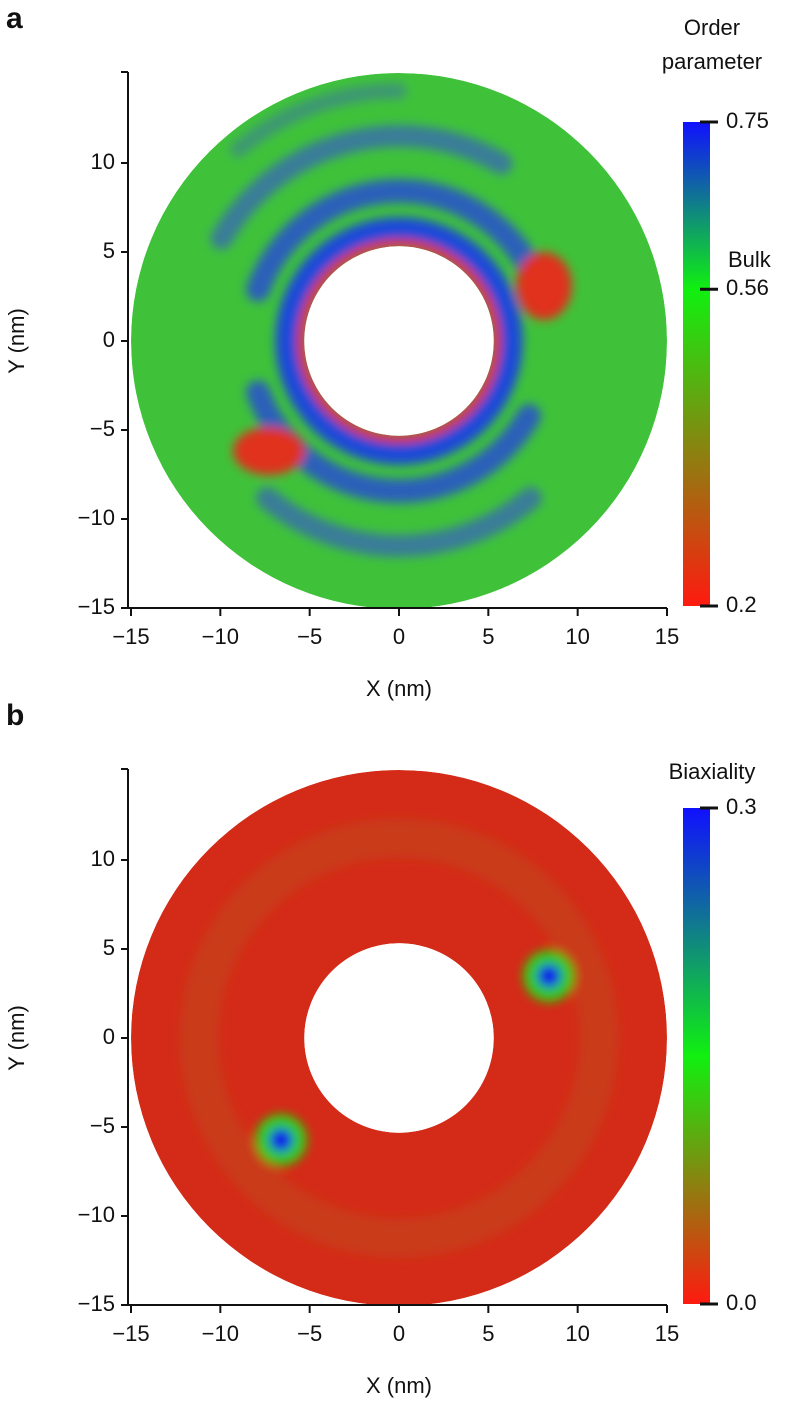 The width and height of the screenshot is (788, 1410). What do you see at coordinates (750, 259) in the screenshot?
I see `colorbar-annotation: Bulk` at bounding box center [750, 259].